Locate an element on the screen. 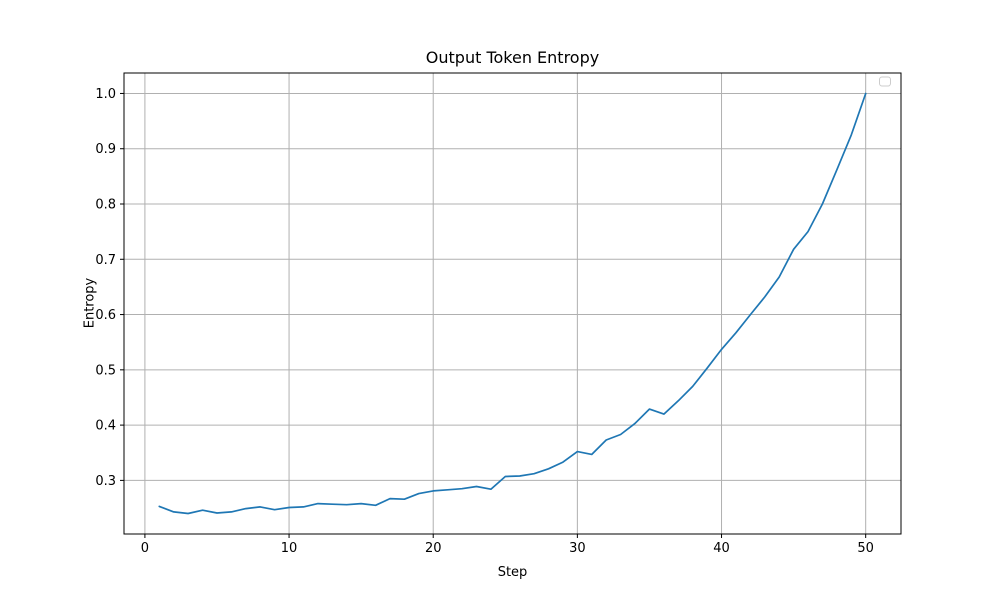 The image size is (1000, 600). y-tick-label: 0.4 is located at coordinates (105, 426).